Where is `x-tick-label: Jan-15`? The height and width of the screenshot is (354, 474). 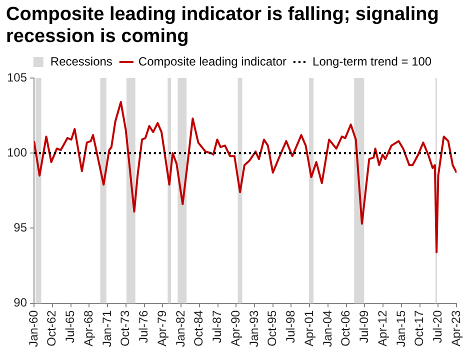 x-tick-label: Jan-15 is located at coordinates (401, 329).